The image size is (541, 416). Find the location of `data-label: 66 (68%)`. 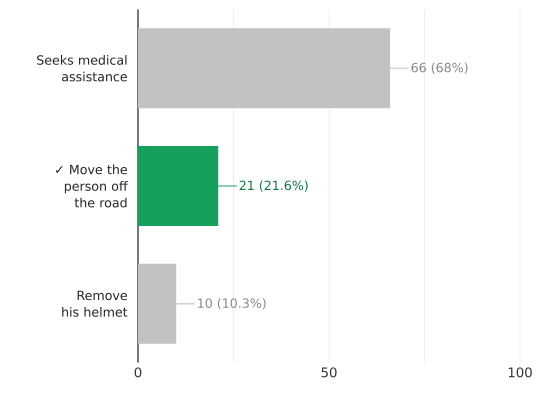

data-label: 66 (68%) is located at coordinates (440, 68).